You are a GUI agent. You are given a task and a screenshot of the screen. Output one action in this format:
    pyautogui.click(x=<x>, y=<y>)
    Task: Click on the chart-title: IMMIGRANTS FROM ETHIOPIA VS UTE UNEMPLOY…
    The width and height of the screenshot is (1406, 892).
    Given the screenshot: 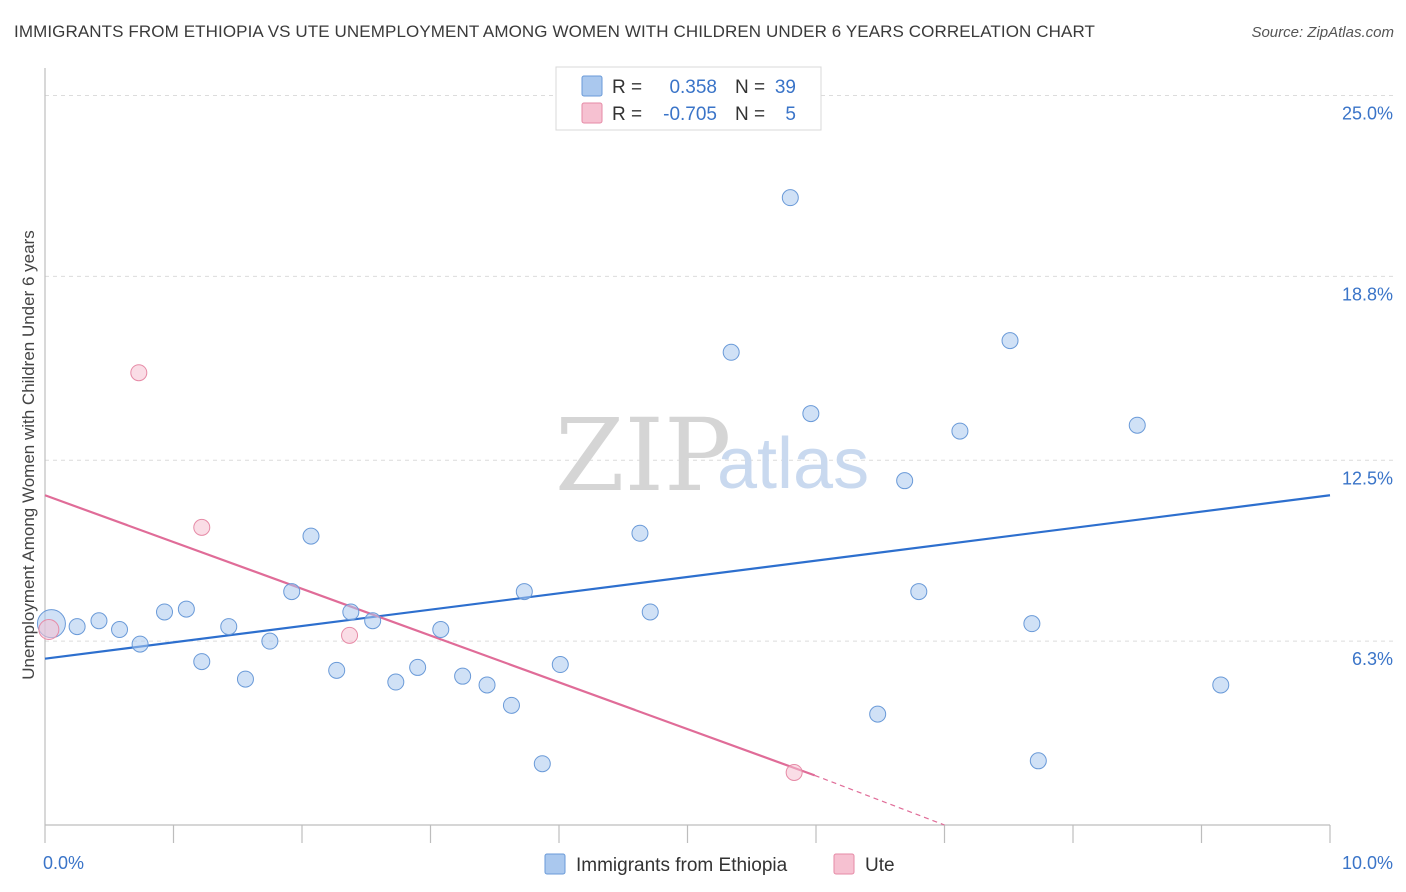 What is the action you would take?
    pyautogui.click(x=554, y=31)
    